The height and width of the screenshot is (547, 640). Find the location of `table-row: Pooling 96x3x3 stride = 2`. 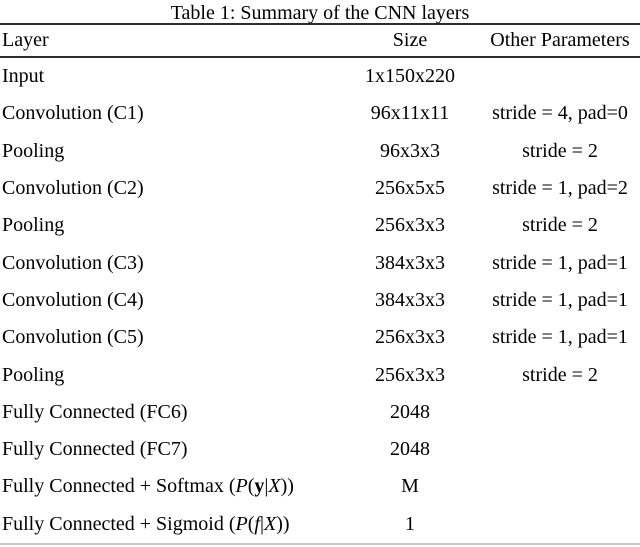

table-row: Pooling 96x3x3 stride = 2 is located at coordinates (320, 151).